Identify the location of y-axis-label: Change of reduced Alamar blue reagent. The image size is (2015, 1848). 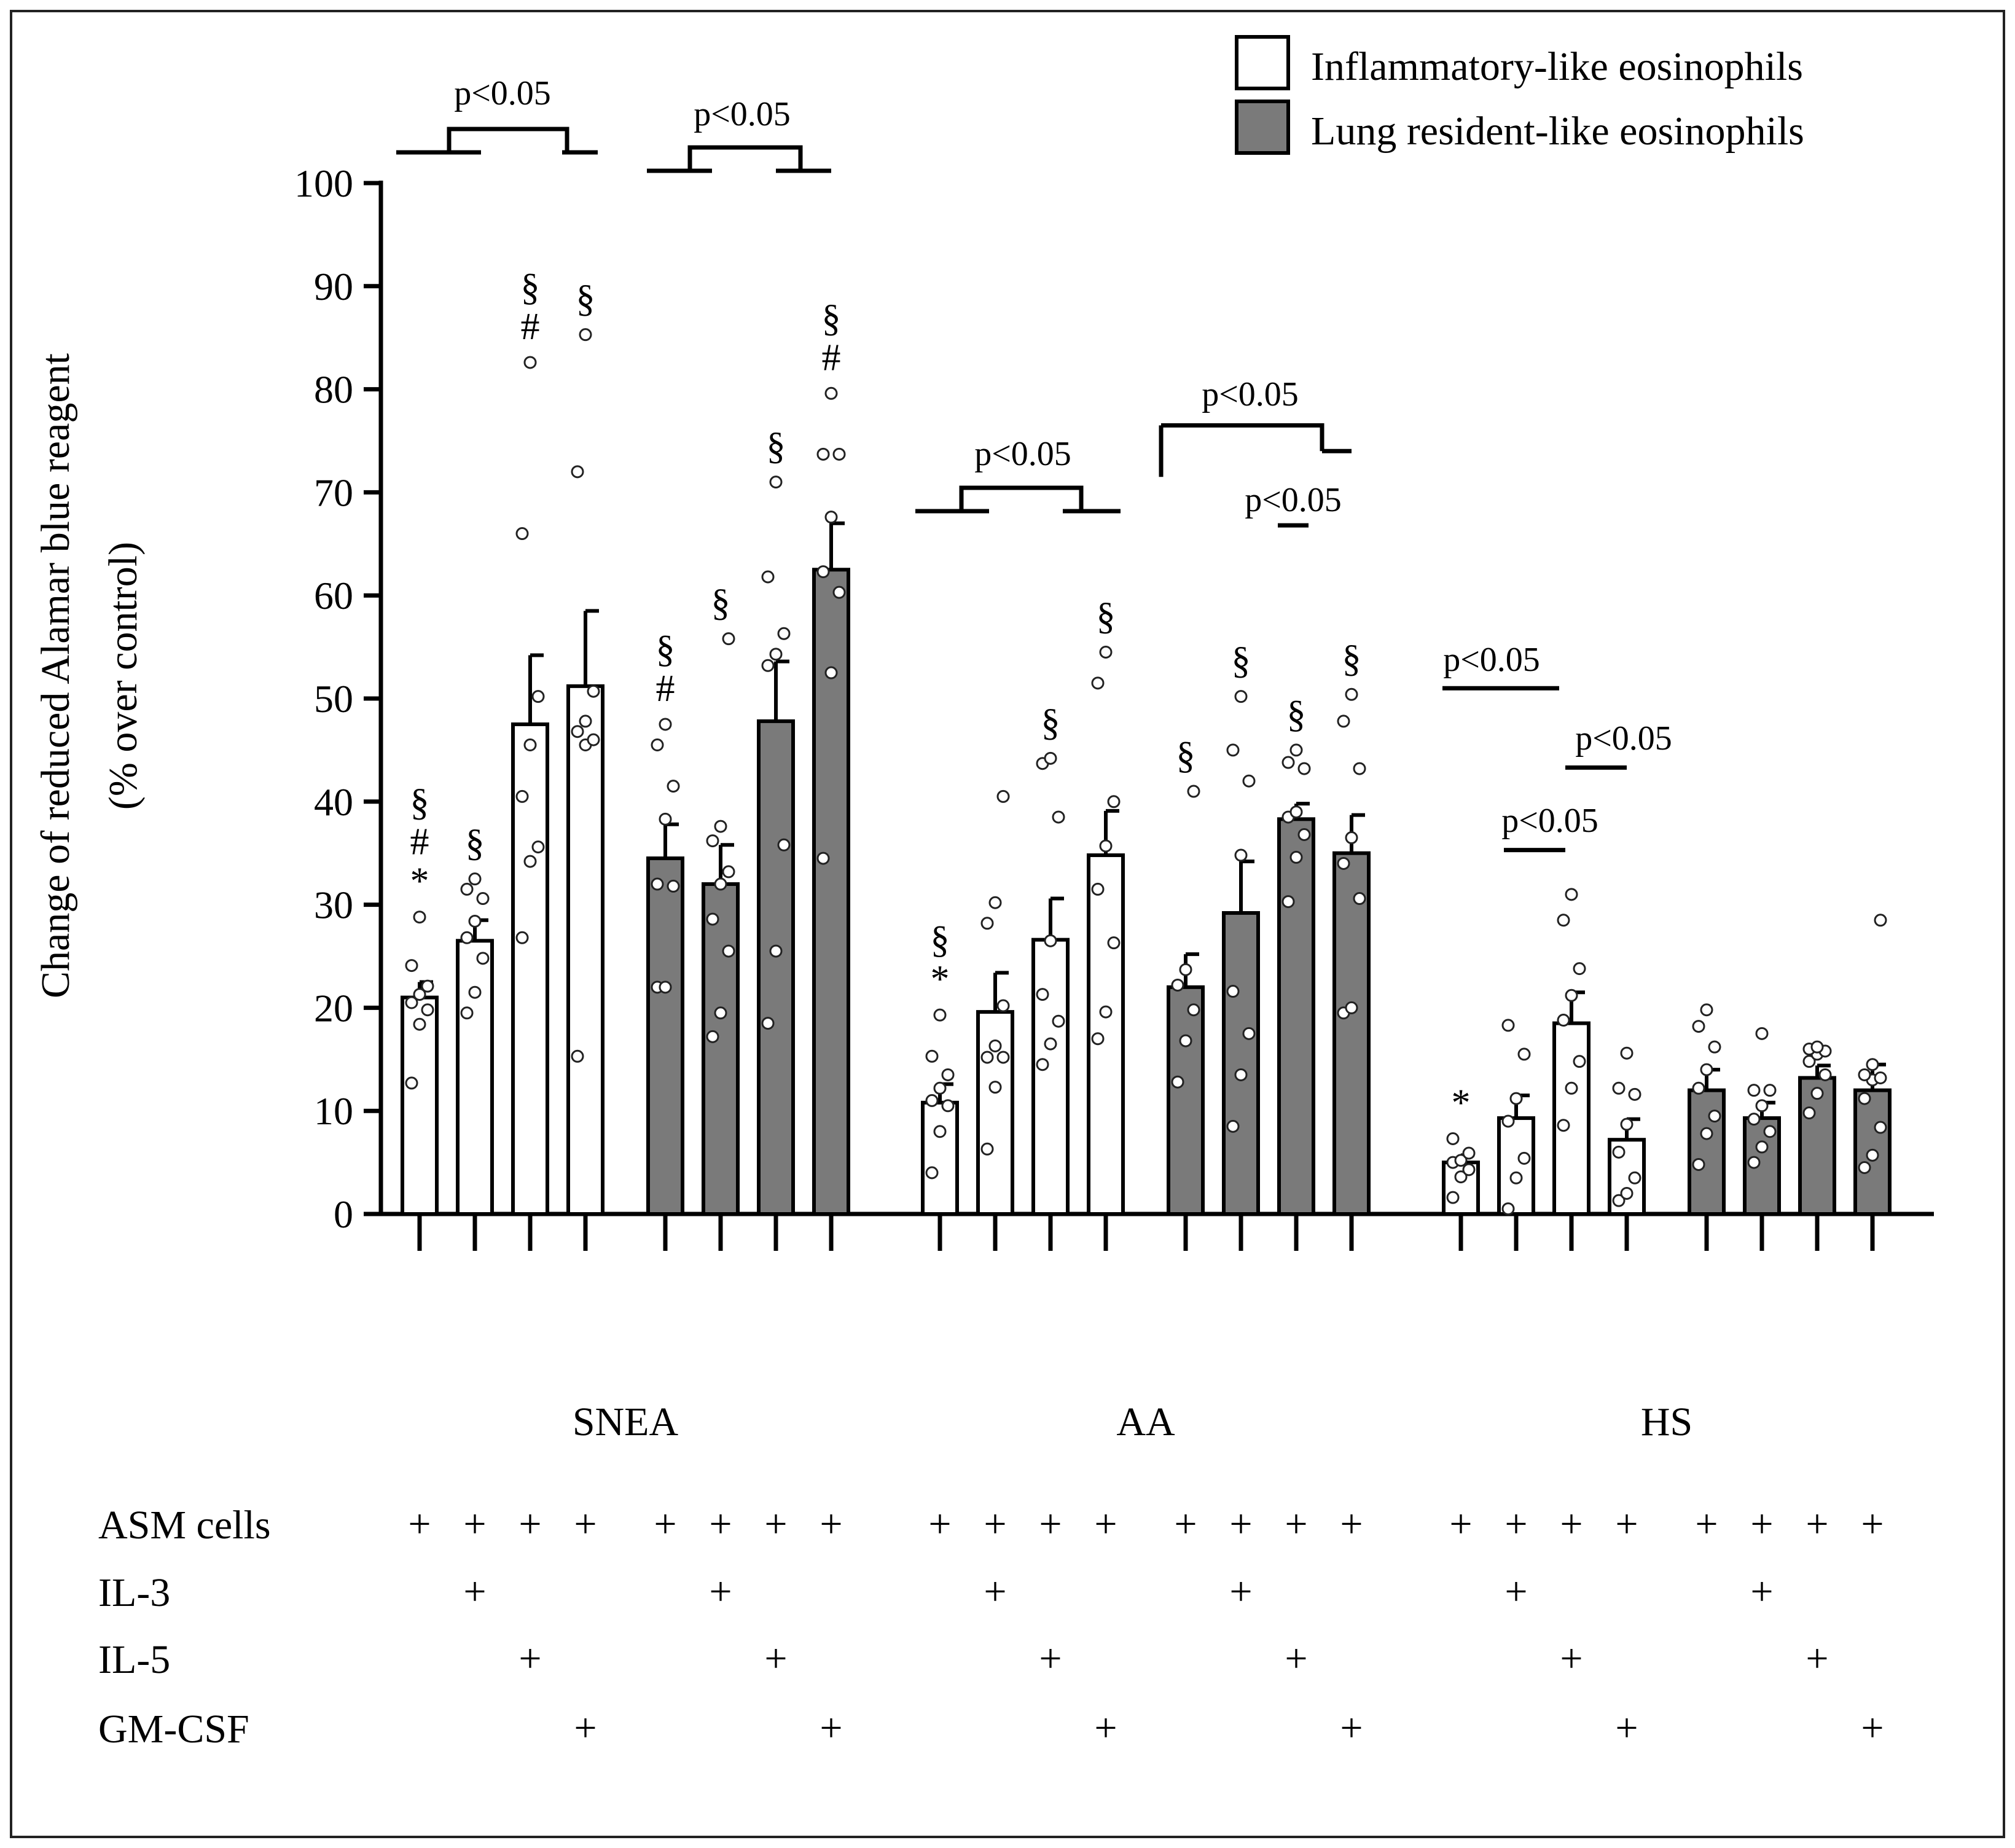
(55, 675).